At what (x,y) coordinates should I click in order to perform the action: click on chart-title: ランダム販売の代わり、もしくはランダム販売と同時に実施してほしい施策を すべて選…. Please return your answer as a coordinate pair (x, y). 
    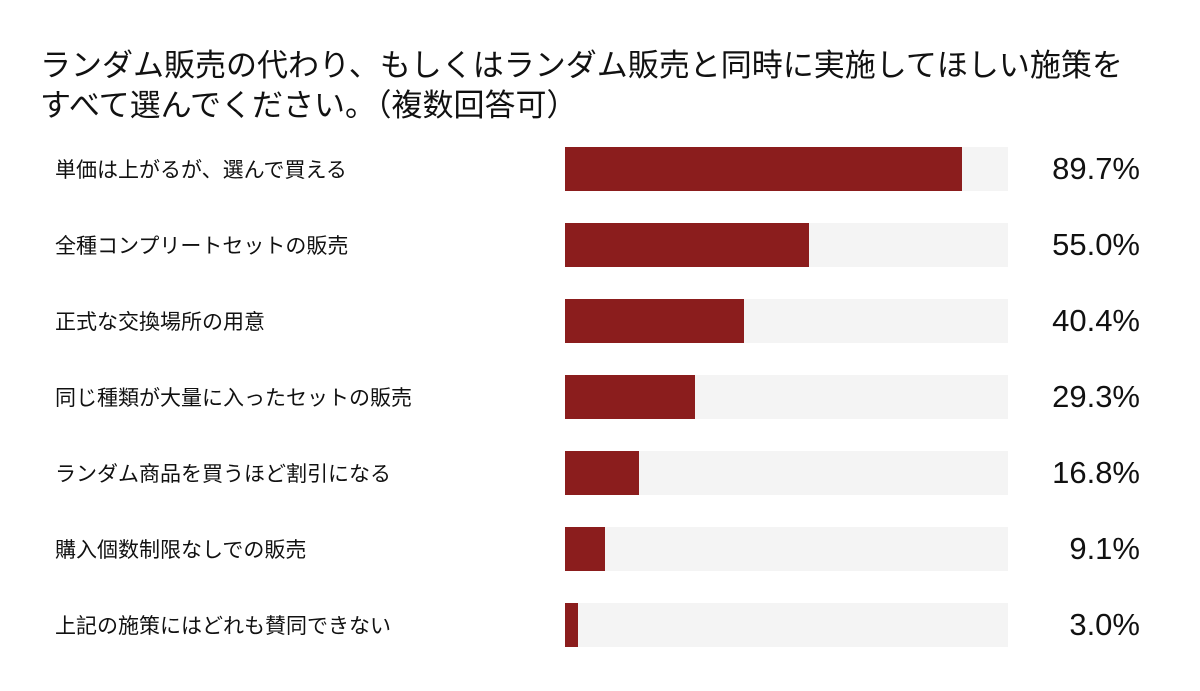
    Looking at the image, I should click on (581, 86).